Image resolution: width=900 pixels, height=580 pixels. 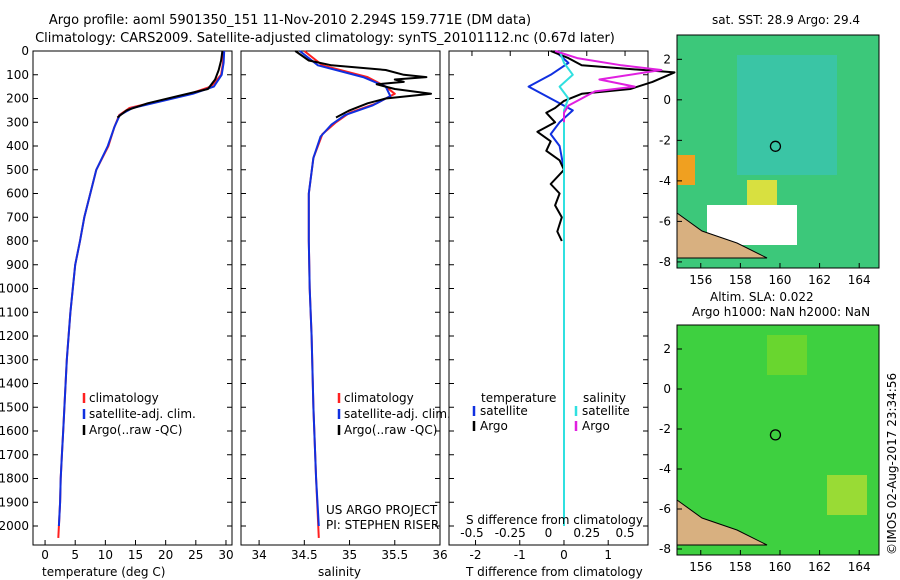 I want to click on x-tick-label: 36, so click(x=439, y=555).